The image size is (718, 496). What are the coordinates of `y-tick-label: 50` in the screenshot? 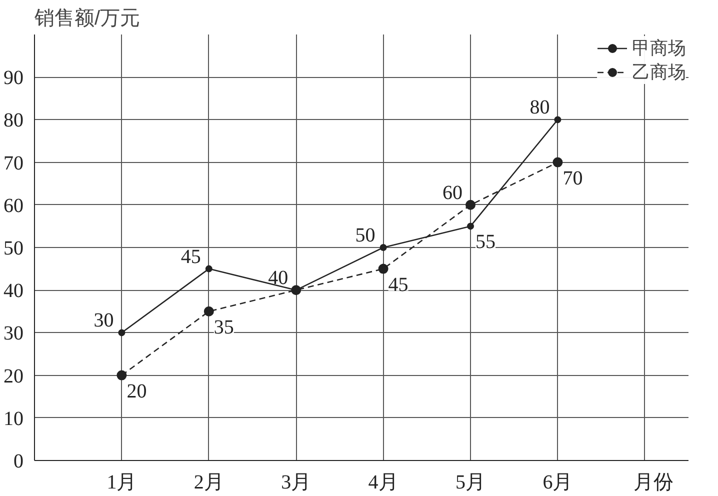 It's located at (14, 249).